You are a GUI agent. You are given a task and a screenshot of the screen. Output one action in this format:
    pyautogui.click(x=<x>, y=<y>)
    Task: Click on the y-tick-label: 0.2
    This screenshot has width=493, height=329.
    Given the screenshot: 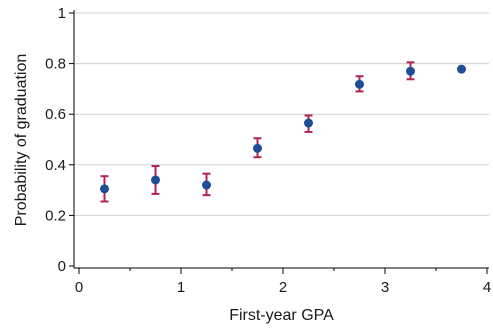 What is the action you would take?
    pyautogui.click(x=55, y=215)
    